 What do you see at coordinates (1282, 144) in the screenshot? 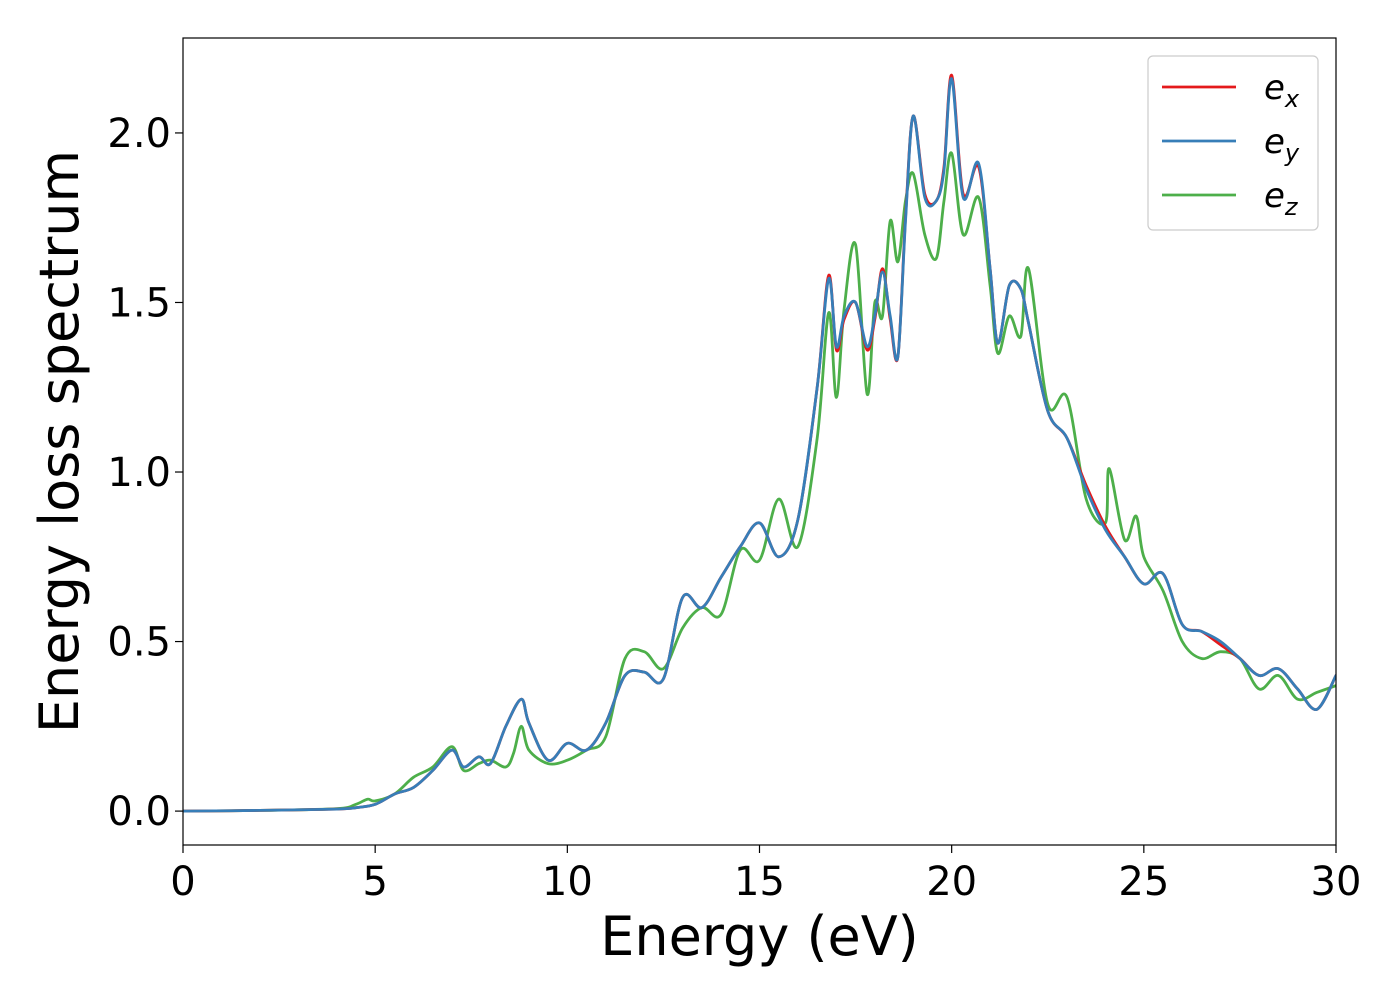
I see `legend-label: ey` at bounding box center [1282, 144].